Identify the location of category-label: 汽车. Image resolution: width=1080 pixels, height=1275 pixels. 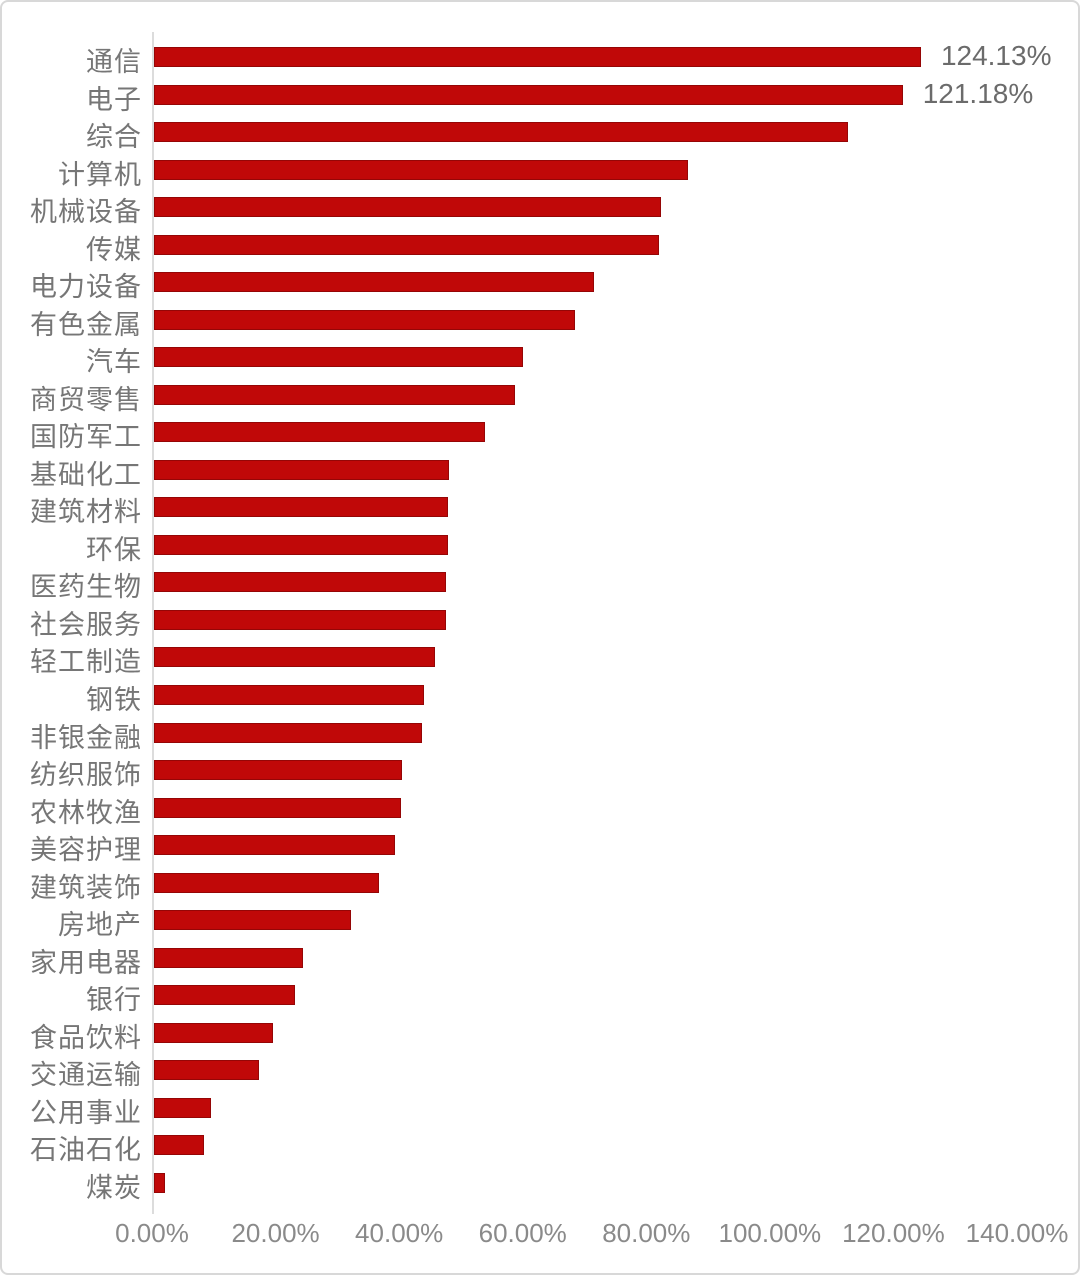
(114, 362).